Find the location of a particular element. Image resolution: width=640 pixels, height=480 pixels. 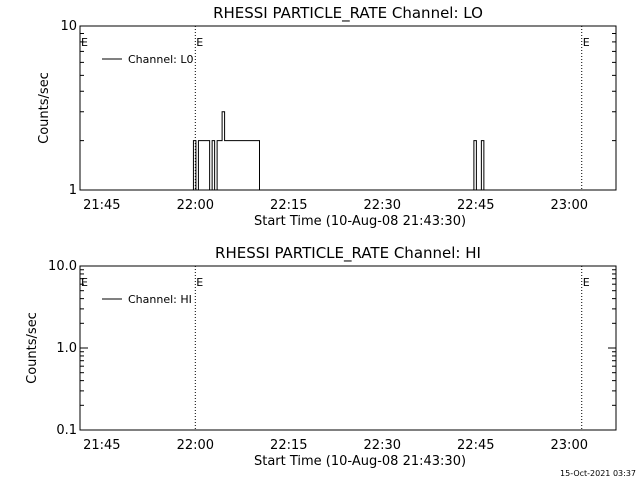

x-tick-label-lo: 22:15 is located at coordinates (288, 205).